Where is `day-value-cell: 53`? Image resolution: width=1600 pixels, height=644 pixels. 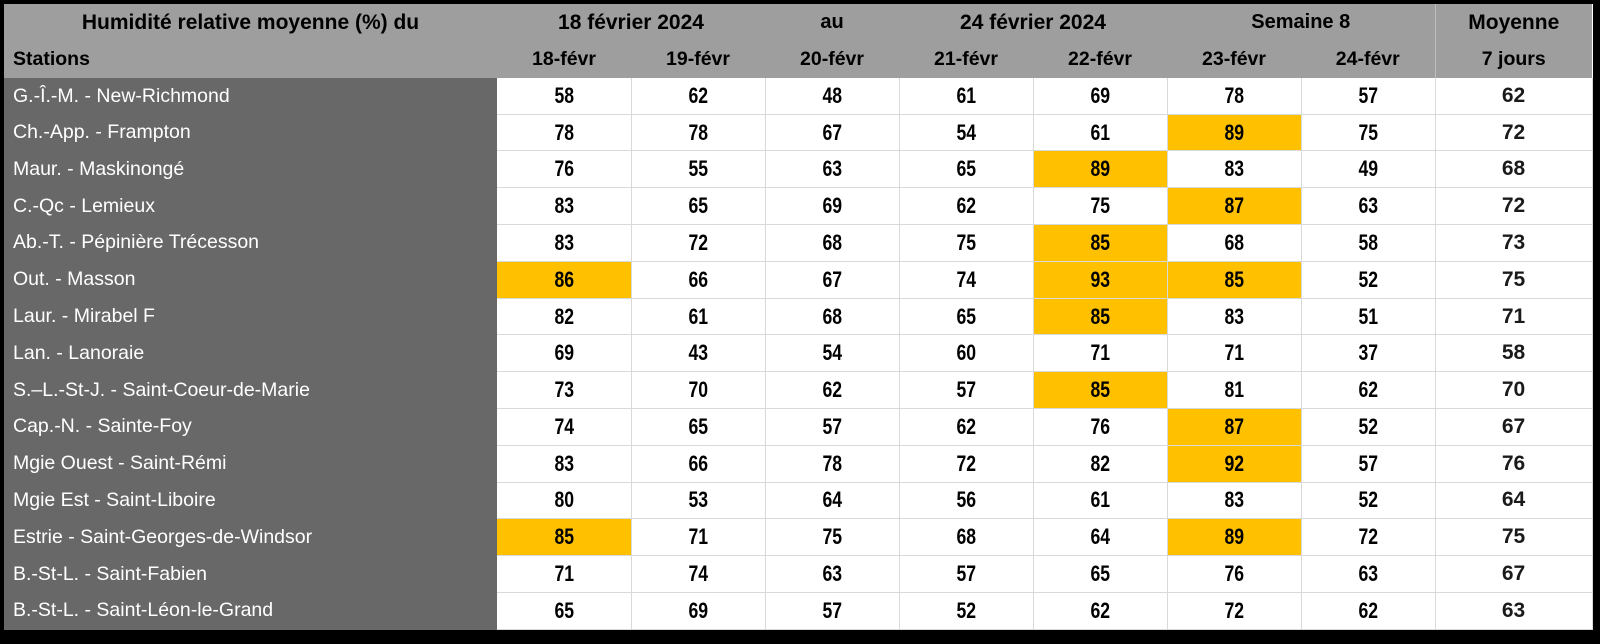
day-value-cell: 53 is located at coordinates (698, 501).